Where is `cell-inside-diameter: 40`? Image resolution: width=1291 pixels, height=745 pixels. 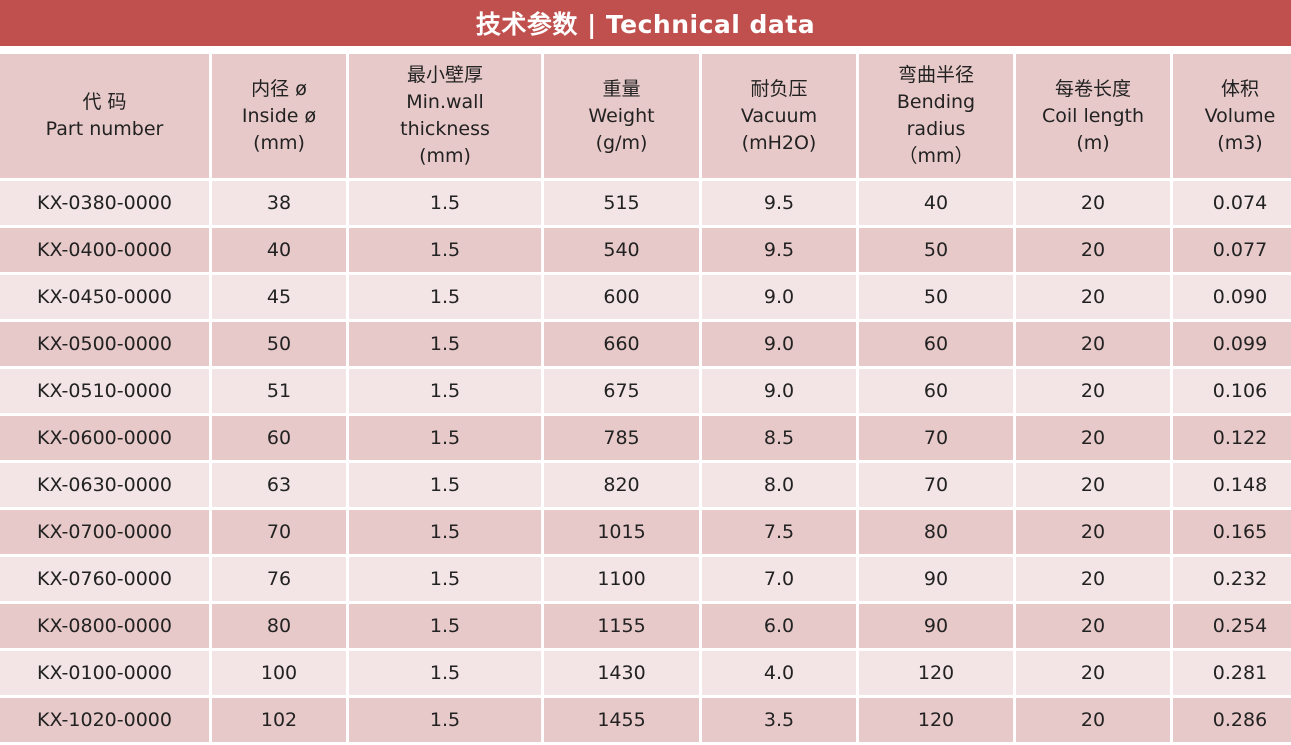 cell-inside-diameter: 40 is located at coordinates (279, 250).